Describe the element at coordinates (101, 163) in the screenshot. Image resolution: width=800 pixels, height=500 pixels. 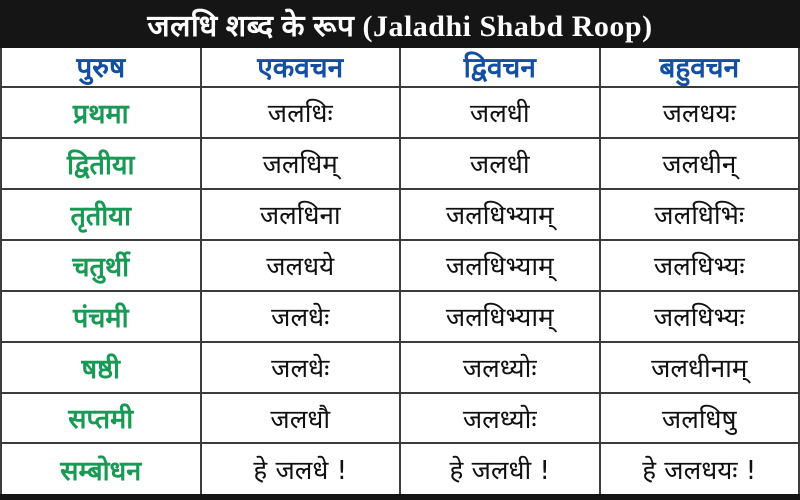
I see `case-name-cell: द्वितीया` at that location.